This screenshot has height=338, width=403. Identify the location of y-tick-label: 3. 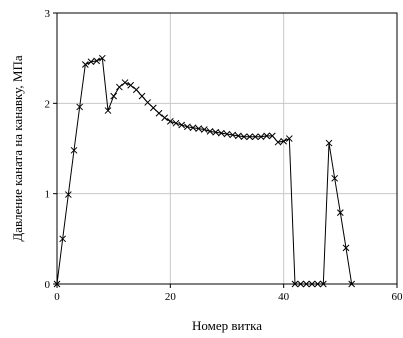
(48, 14).